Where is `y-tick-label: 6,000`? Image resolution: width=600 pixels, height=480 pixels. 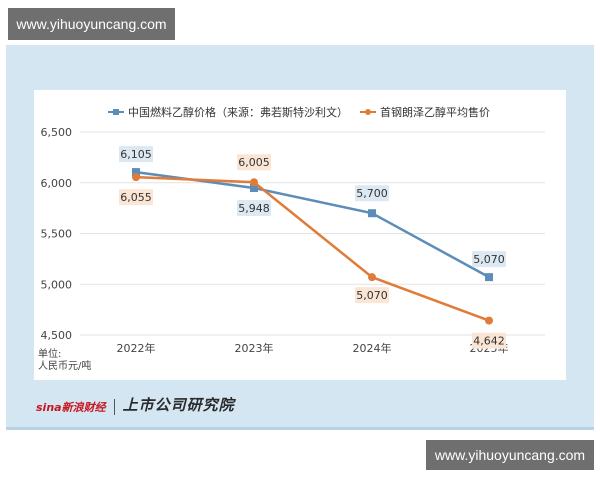 y-tick-label: 6,000 is located at coordinates (57, 183).